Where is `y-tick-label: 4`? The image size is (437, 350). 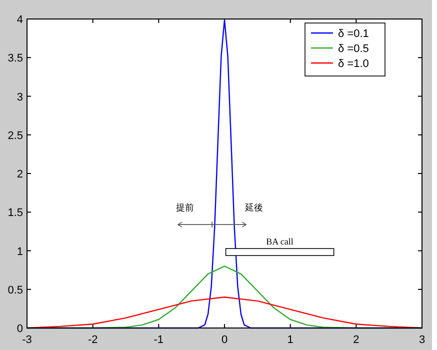
y-tick-label: 4 is located at coordinates (19, 20).